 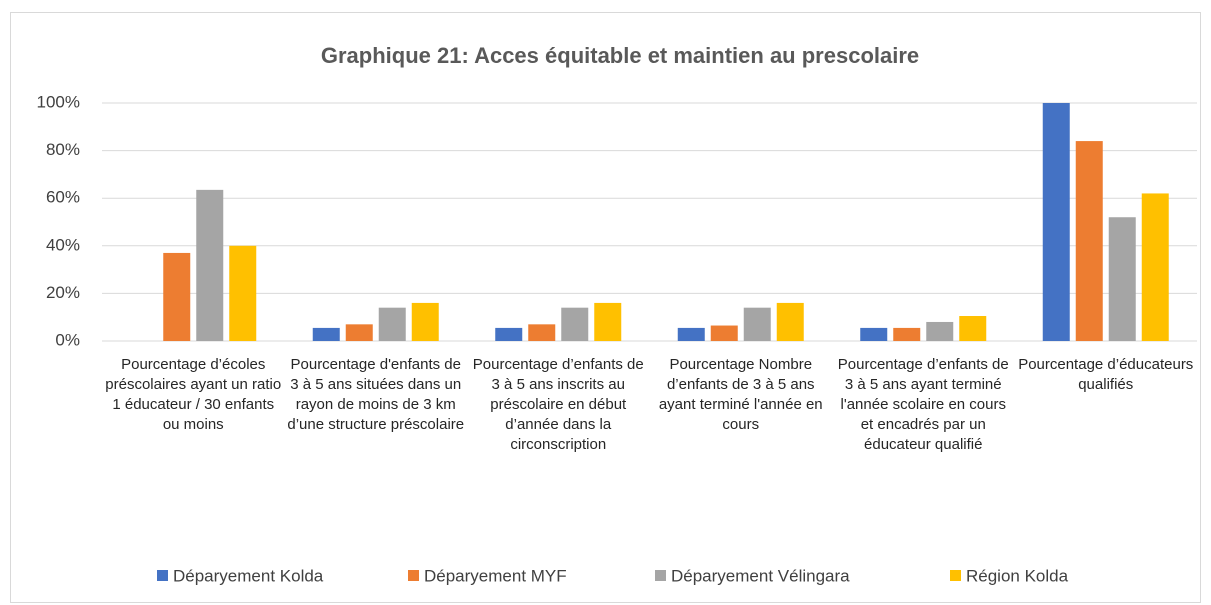 I want to click on legend-label: Déparyement MYF, so click(x=495, y=575).